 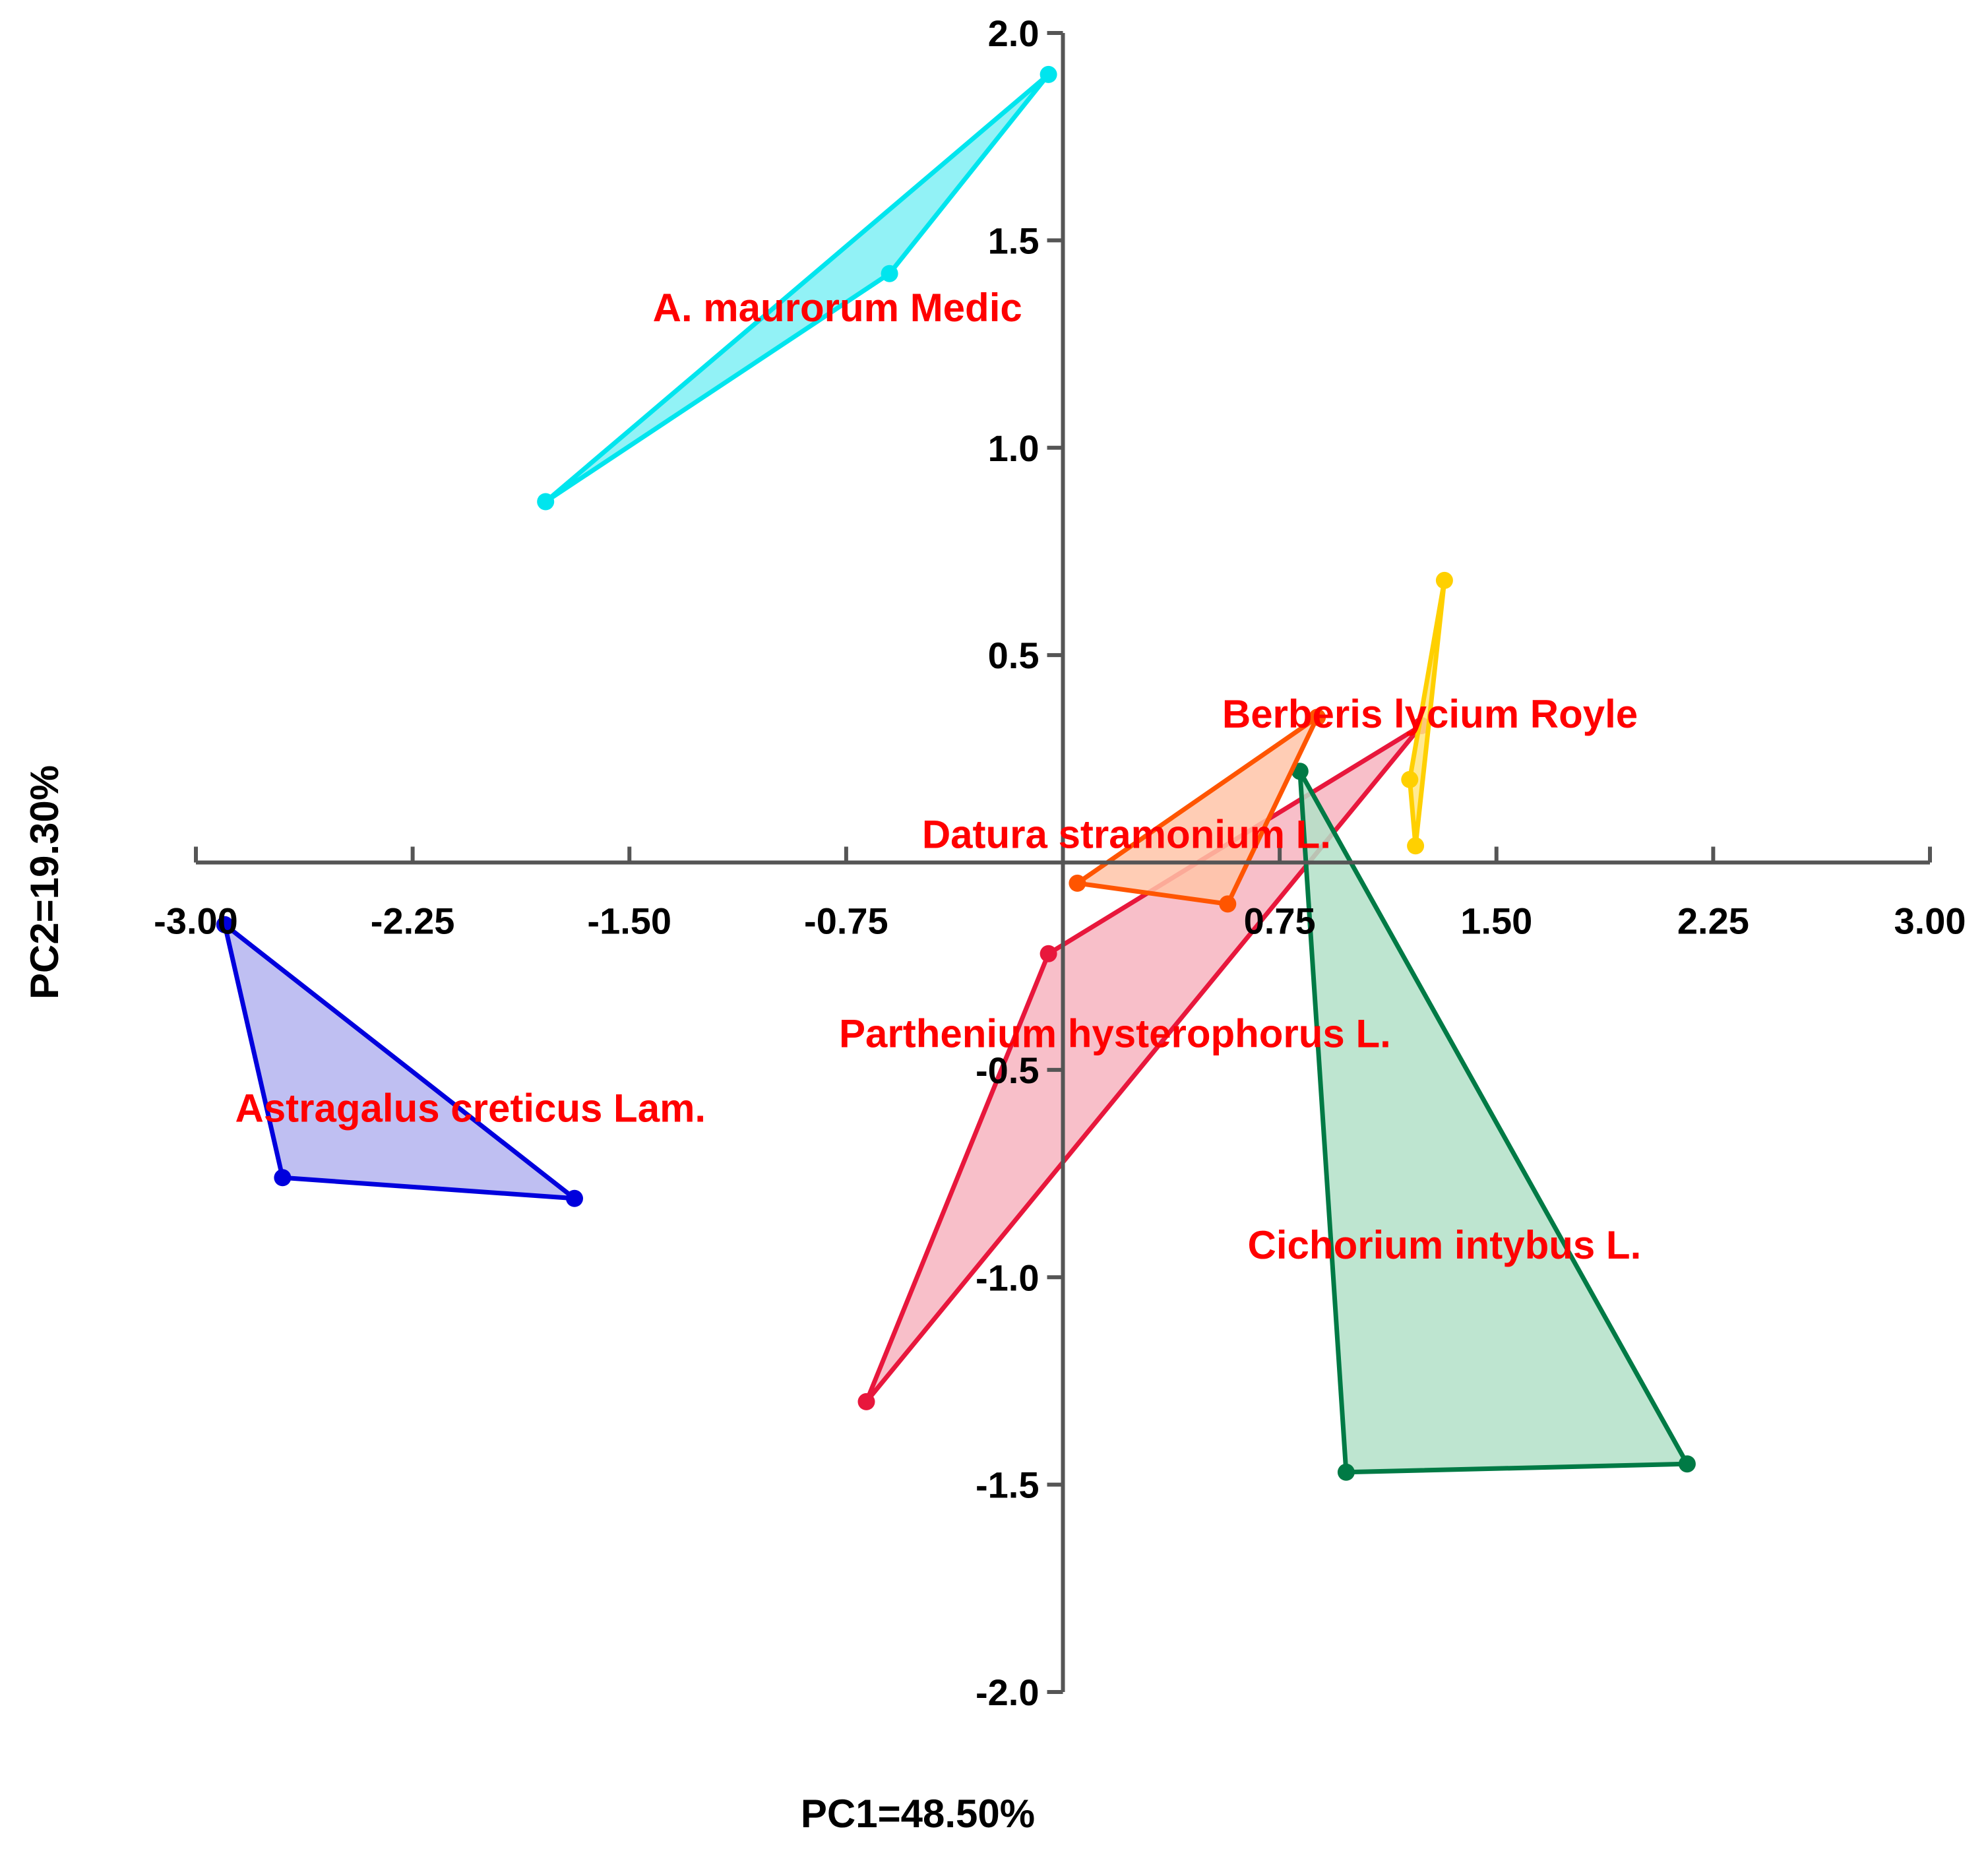 What do you see at coordinates (1014, 240) in the screenshot?
I see `y-tick-label: 1.5` at bounding box center [1014, 240].